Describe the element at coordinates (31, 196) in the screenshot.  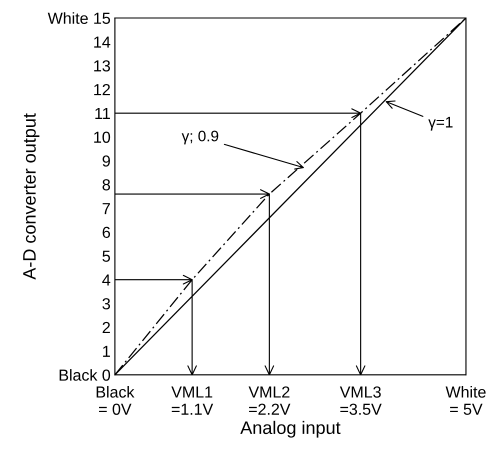
I see `y-axis-title: A-D converter output` at that location.